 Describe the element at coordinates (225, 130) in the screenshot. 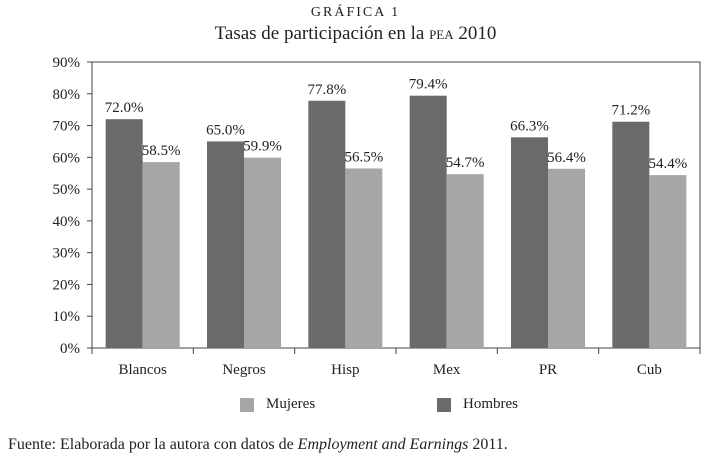

I see `data-label-hombres: 65.0%` at that location.